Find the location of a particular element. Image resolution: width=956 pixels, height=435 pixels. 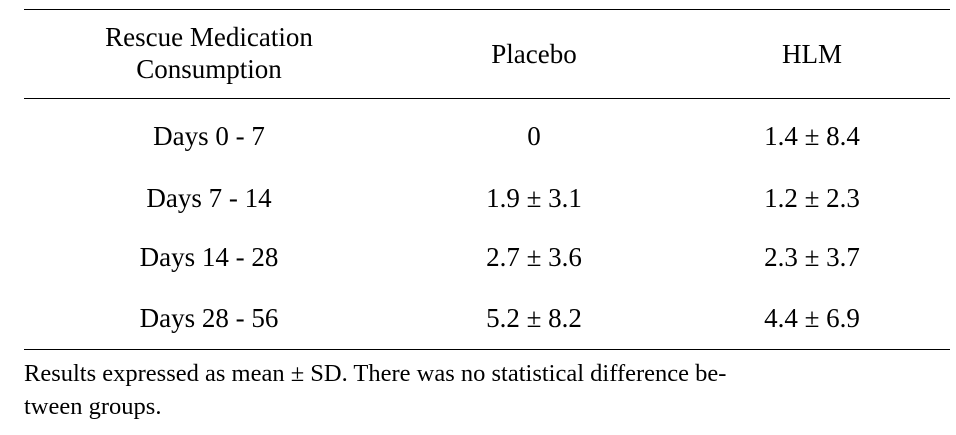

table-row: Days 7 - 14 1.9 ± 3.1 1.2 ± 2.3 is located at coordinates (487, 198).